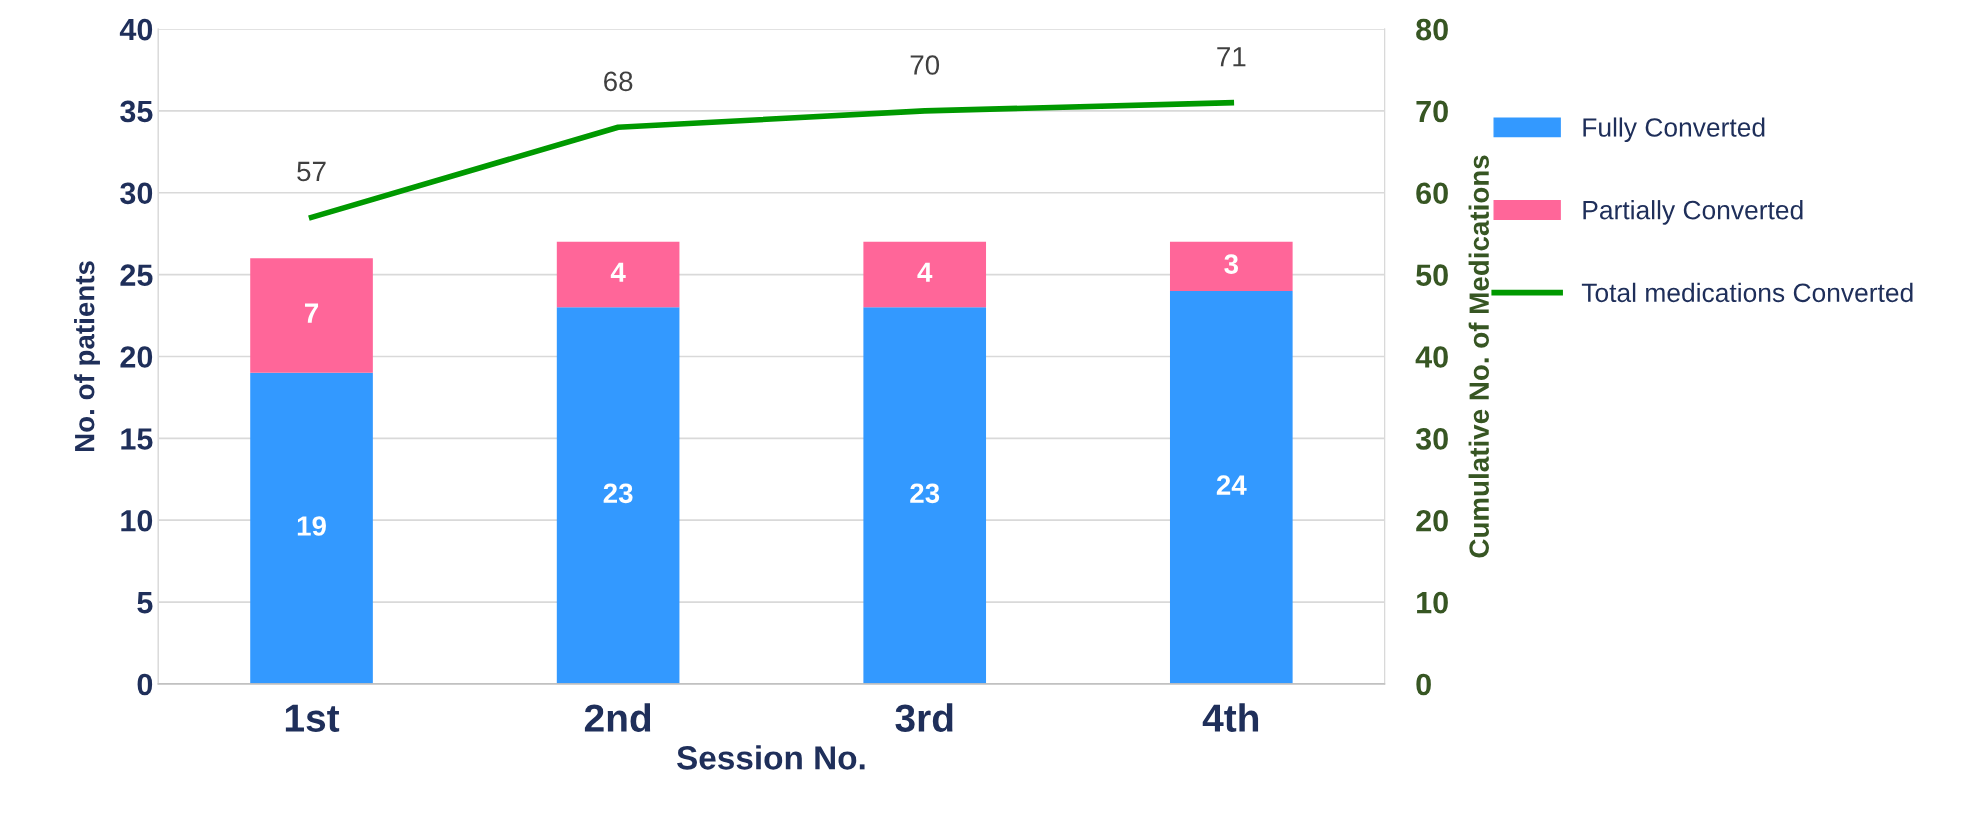 The width and height of the screenshot is (1978, 829). I want to click on legend-label: Total medications Converted, so click(1747, 292).